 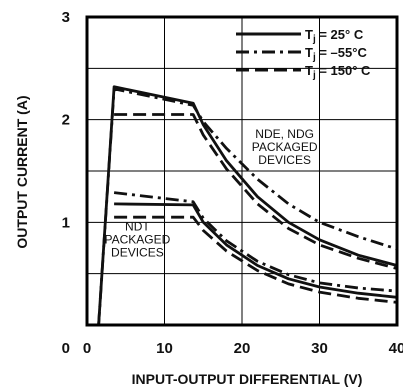 What do you see at coordinates (303, 54) in the screenshot?
I see `legend: Tj = 25° CTj = –55°CTj = 150° C` at bounding box center [303, 54].